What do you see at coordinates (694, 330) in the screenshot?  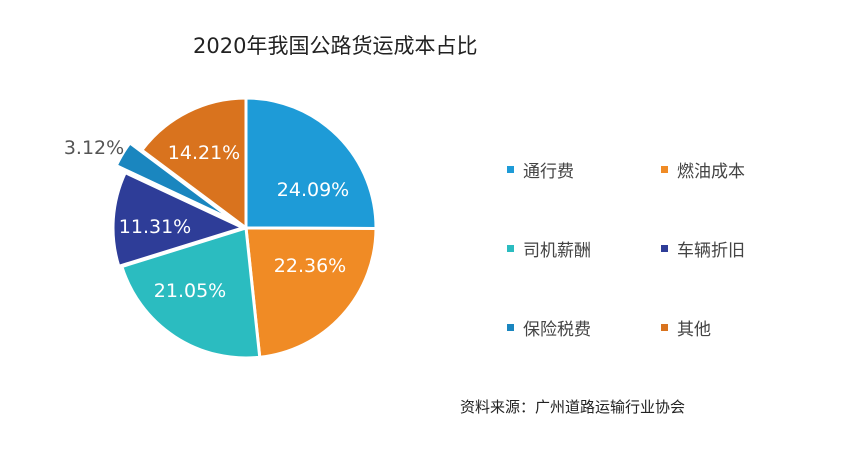 I see `legend-label: 其他` at bounding box center [694, 330].